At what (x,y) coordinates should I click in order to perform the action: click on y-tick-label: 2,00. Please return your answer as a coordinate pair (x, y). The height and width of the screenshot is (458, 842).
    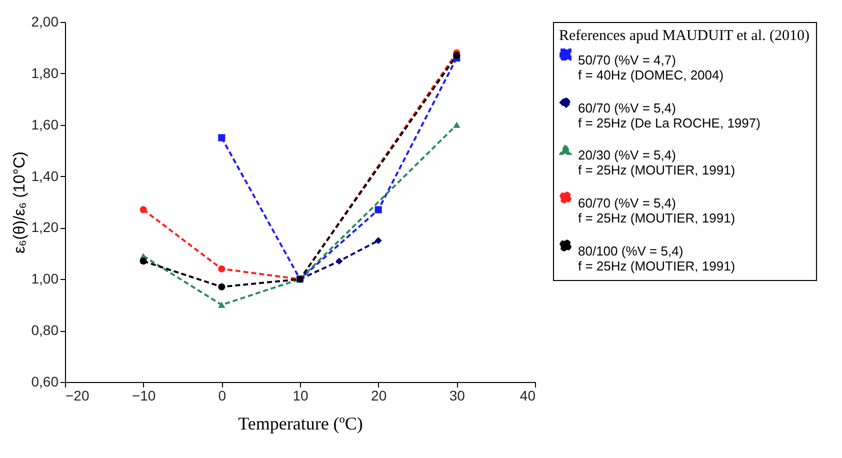
    Looking at the image, I should click on (45, 22).